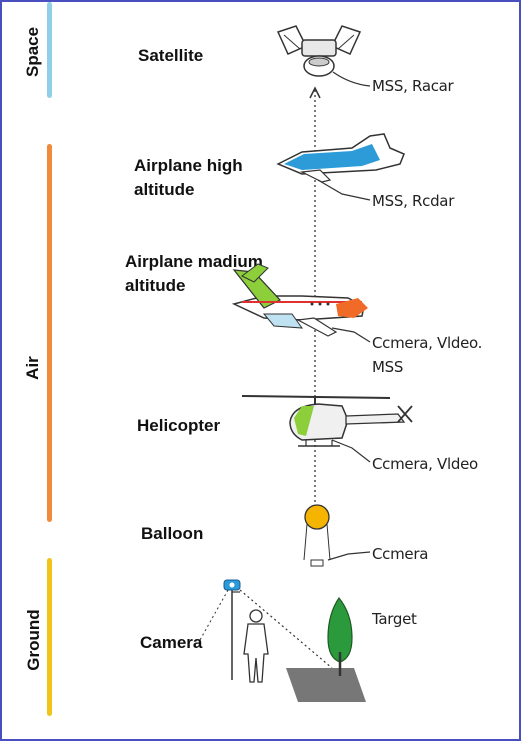  I want to click on ground-band, so click(49, 637).